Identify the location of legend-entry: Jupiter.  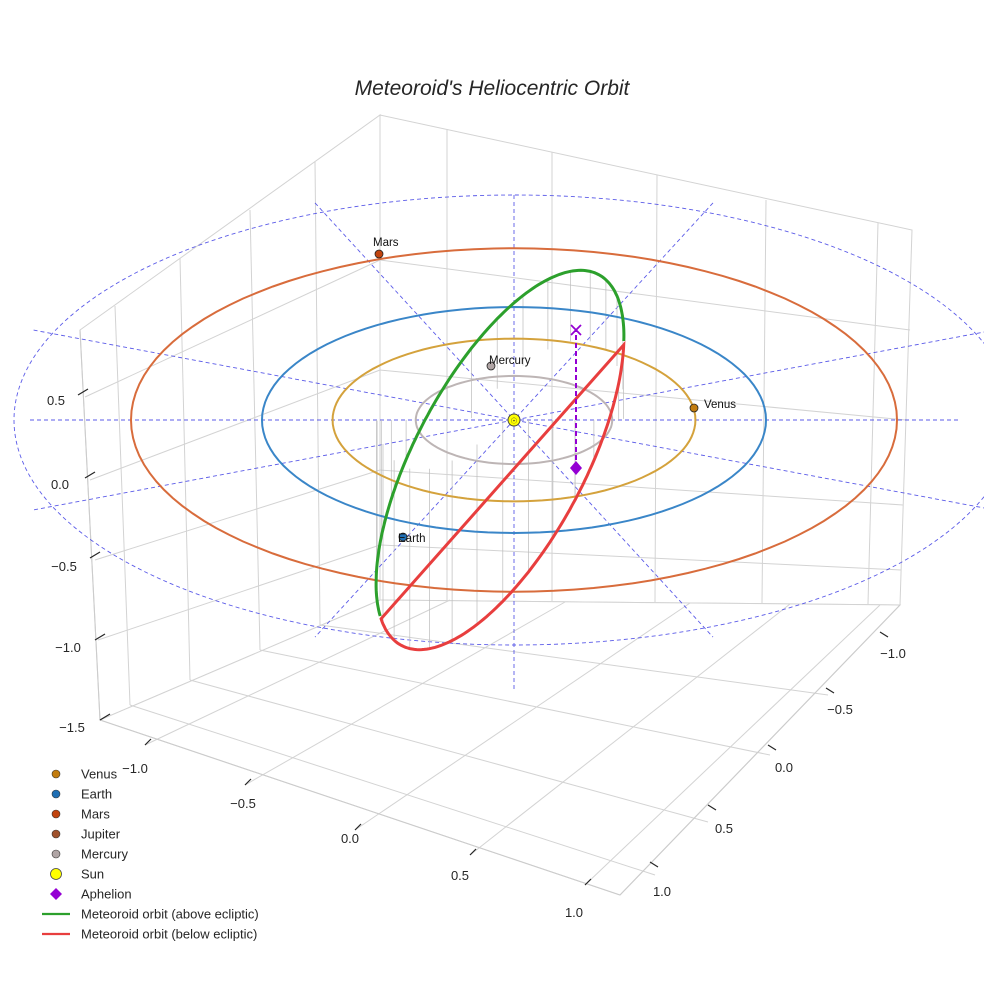
(86, 834).